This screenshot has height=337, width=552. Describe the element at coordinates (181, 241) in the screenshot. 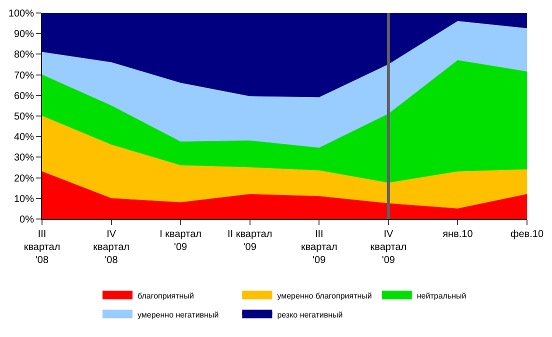

I see `x-tick-label: I квартал '09` at that location.